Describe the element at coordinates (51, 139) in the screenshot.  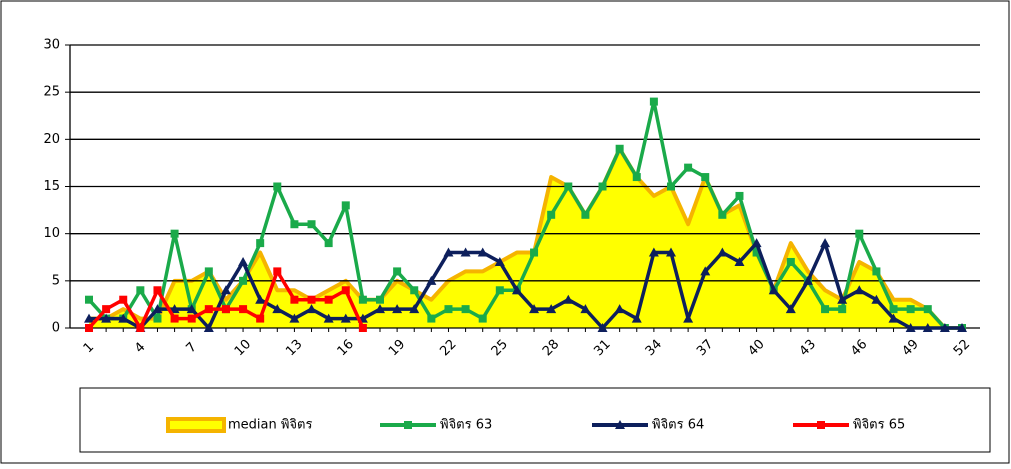
I see `y-tick-label: 20` at that location.